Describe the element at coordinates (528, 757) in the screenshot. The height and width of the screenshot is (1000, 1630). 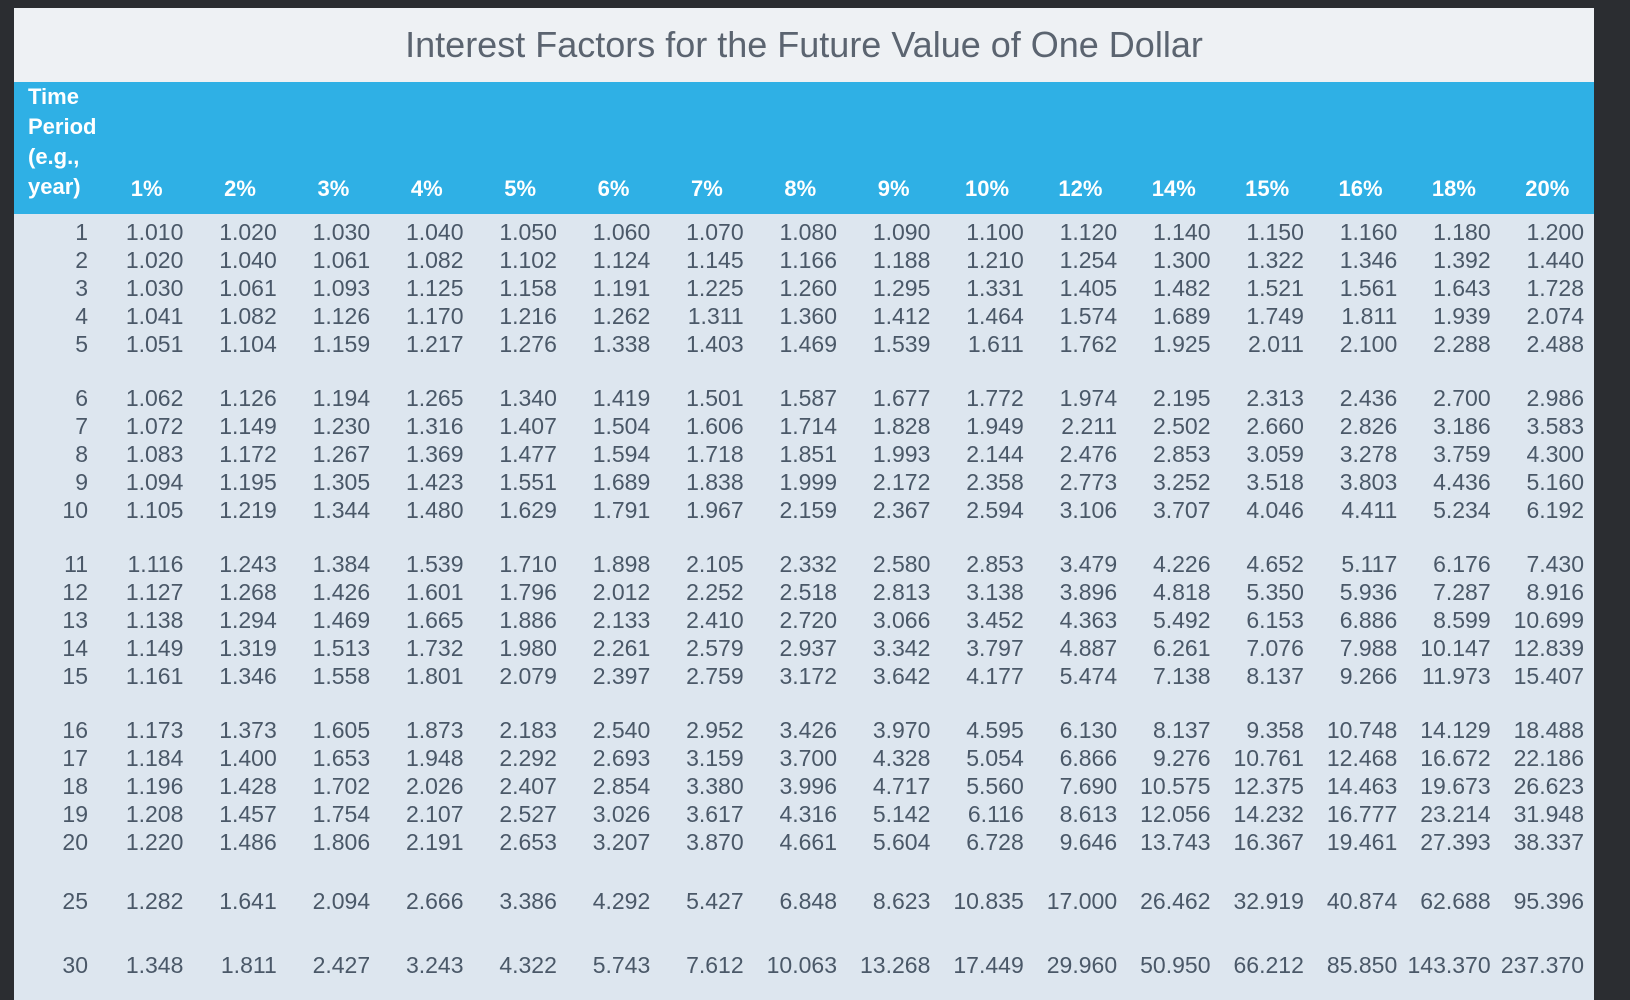
I see `factor-cell: 2.292` at that location.